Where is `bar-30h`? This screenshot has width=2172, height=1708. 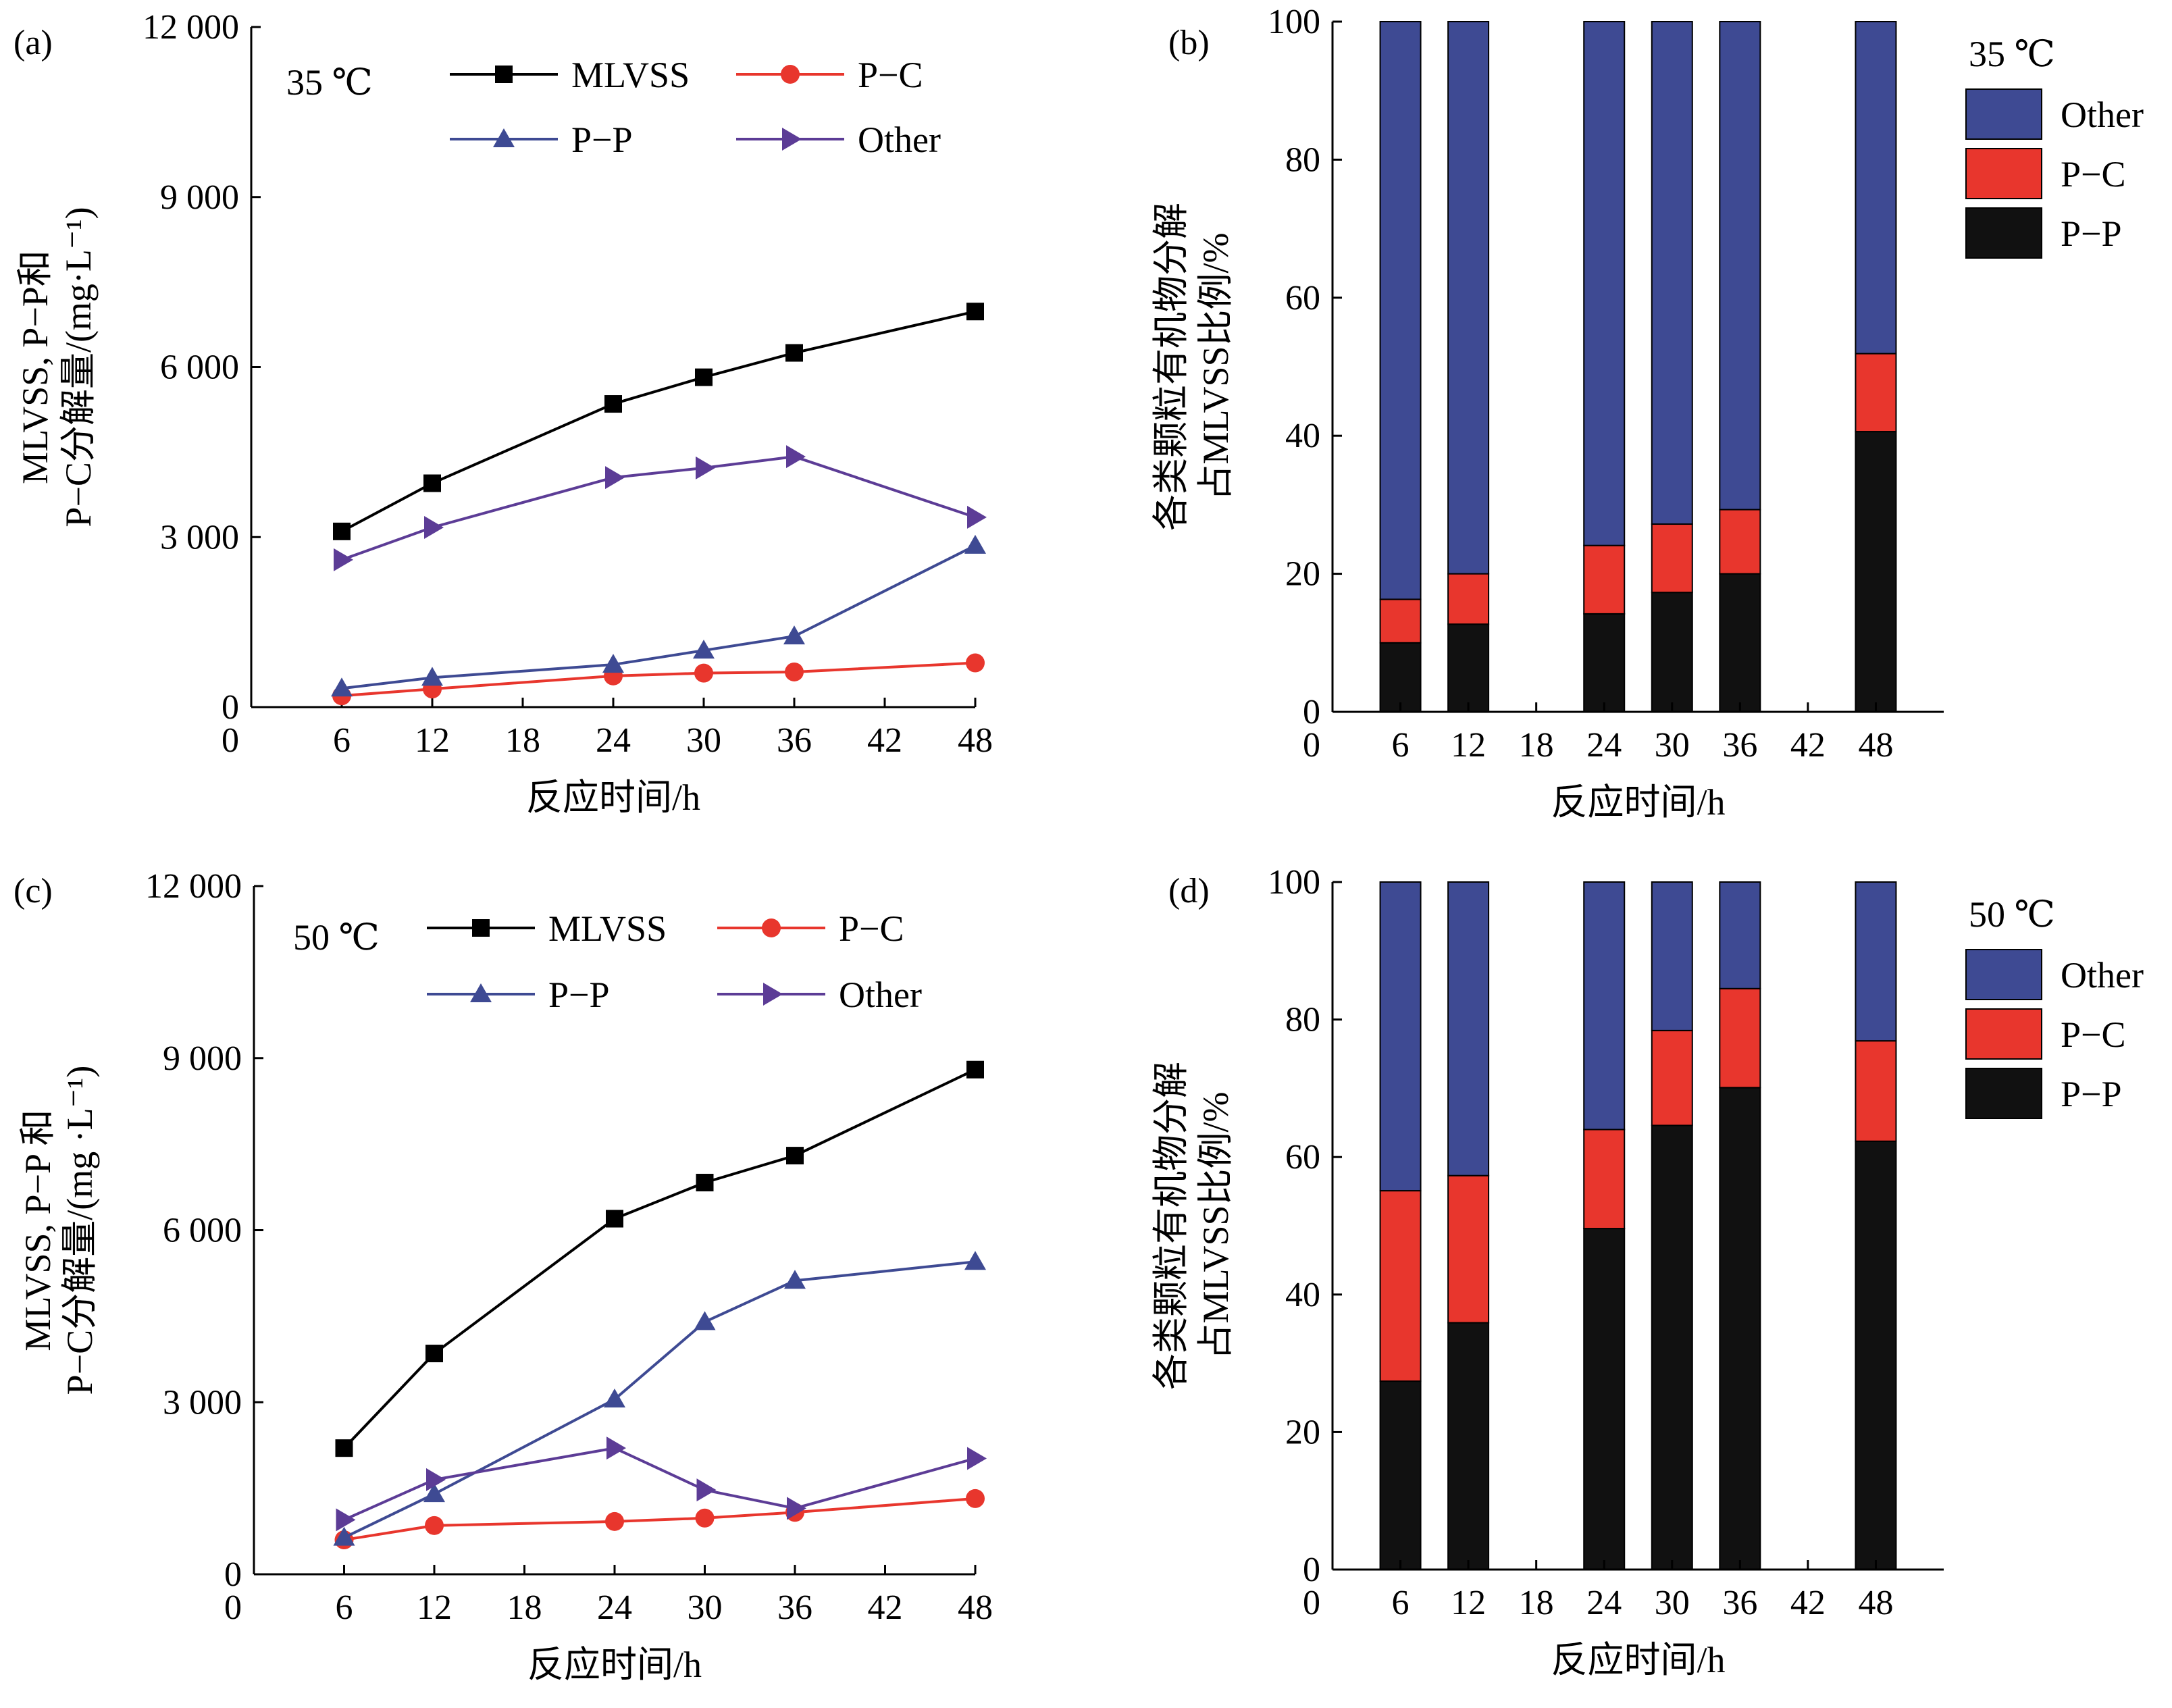 bar-30h is located at coordinates (1672, 1225).